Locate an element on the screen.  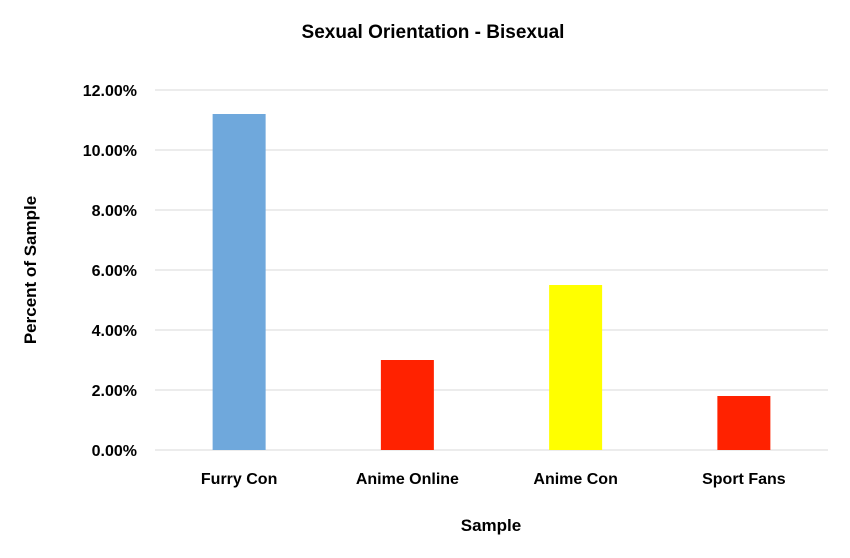
y-tick-label: 4.00% is located at coordinates (114, 331).